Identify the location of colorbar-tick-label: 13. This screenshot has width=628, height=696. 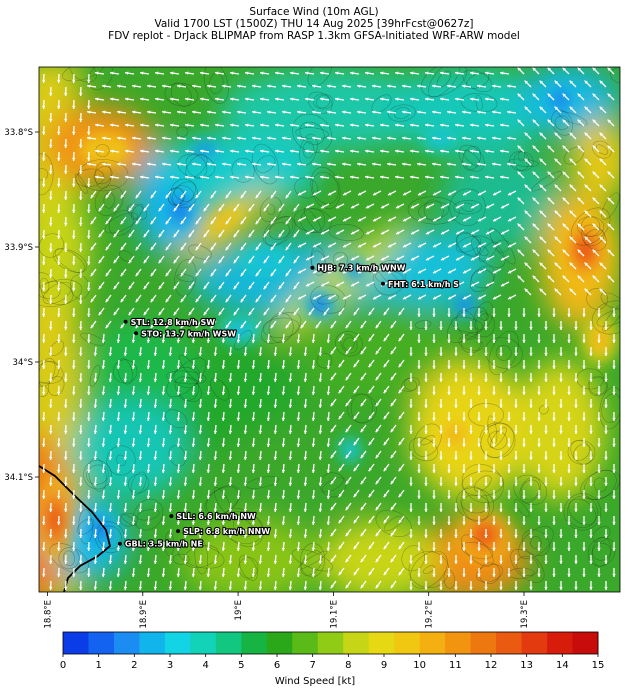
(526, 665).